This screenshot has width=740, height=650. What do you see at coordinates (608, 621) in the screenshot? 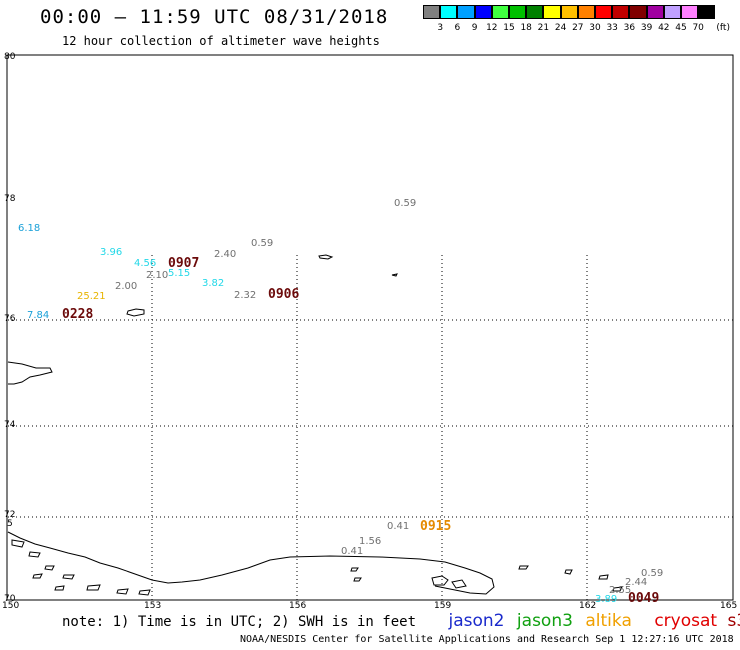
I see `satellite-altika: altika` at bounding box center [608, 621].